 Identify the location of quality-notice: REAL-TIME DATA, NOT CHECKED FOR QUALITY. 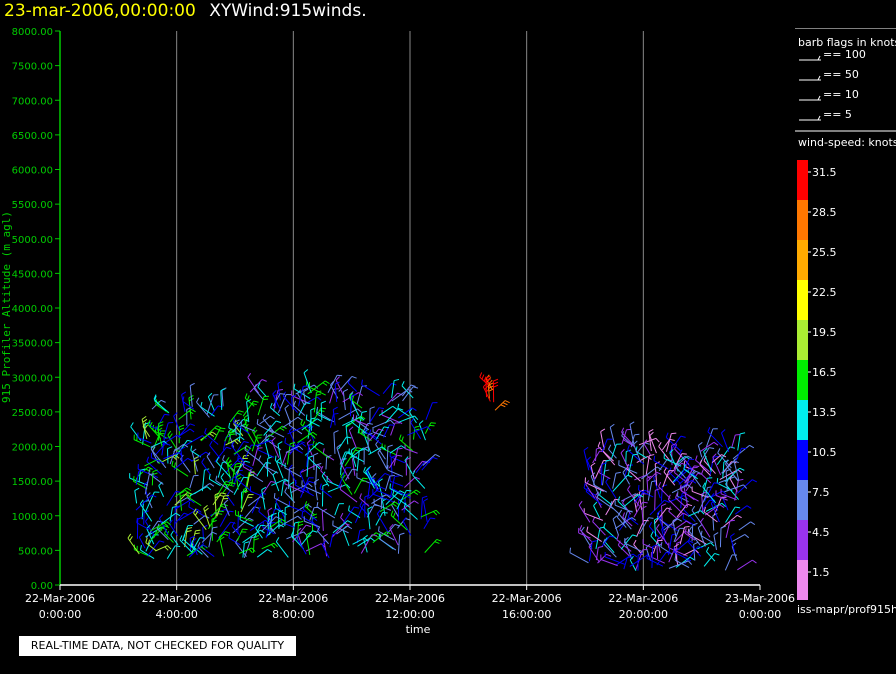
(157, 646).